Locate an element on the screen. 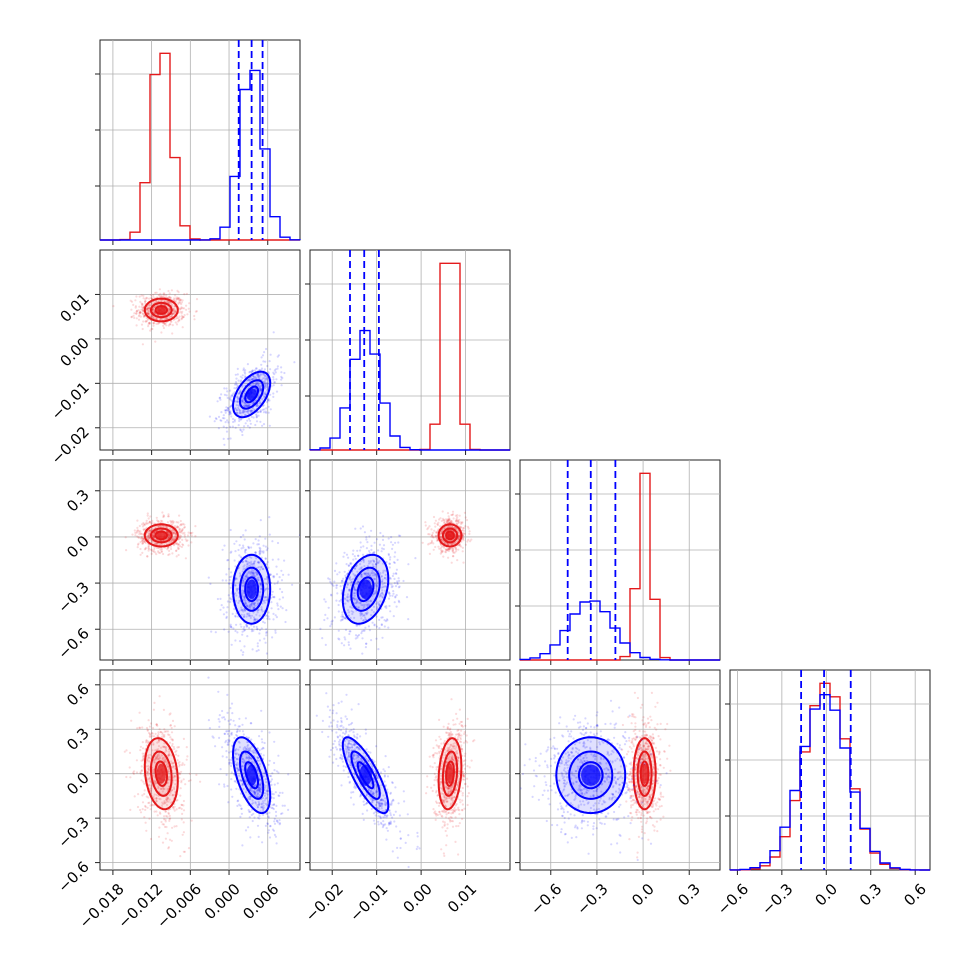  scatter-layer is located at coordinates (212, 585).